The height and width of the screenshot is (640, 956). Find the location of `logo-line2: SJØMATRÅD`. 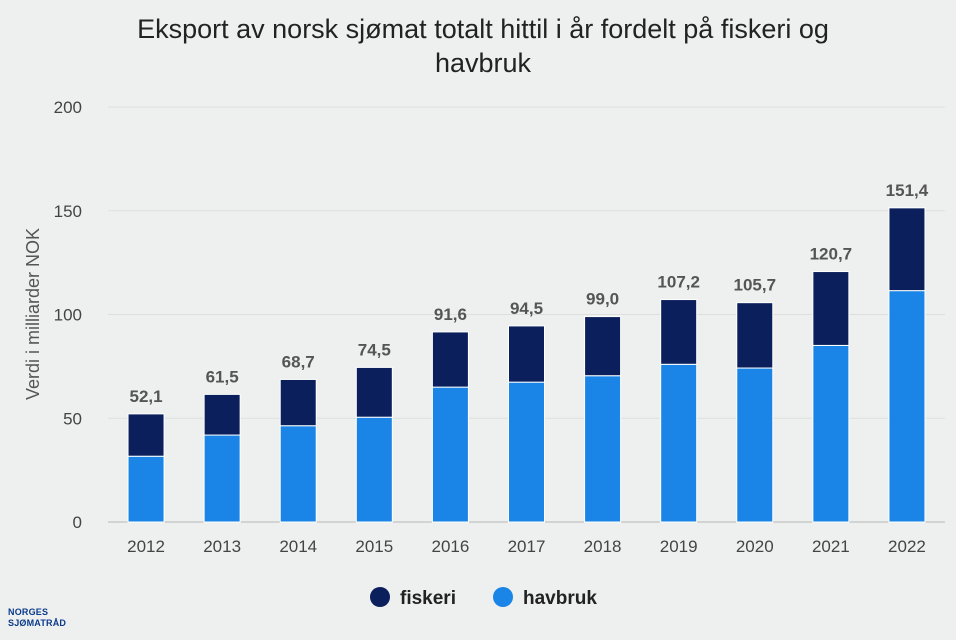

logo-line2: SJØMATRÅD is located at coordinates (37, 623).